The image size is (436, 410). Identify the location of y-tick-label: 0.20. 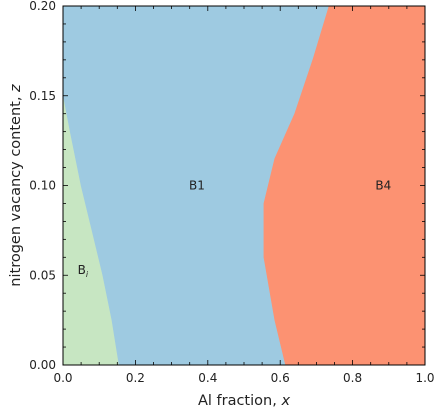
(42, 6).